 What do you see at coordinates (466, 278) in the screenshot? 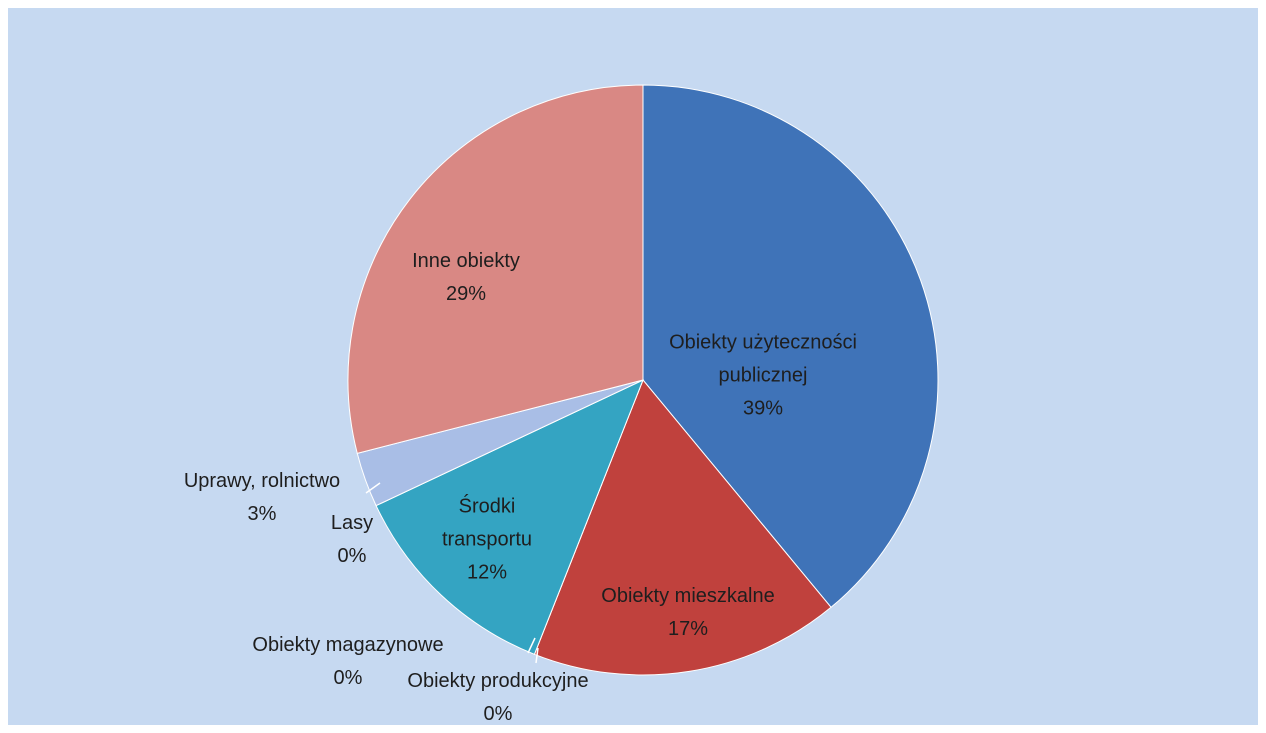
I see `data-label: Inne obiekty 29%` at bounding box center [466, 278].